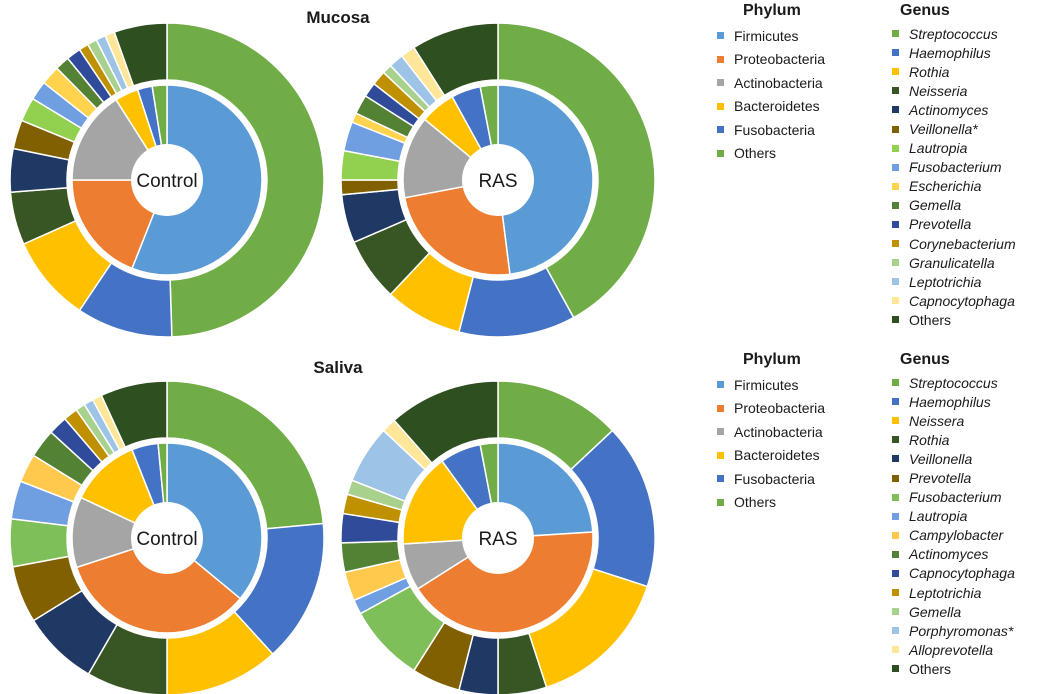 This screenshot has height=694, width=1037. I want to click on legend-item: Neissera, so click(953, 420).